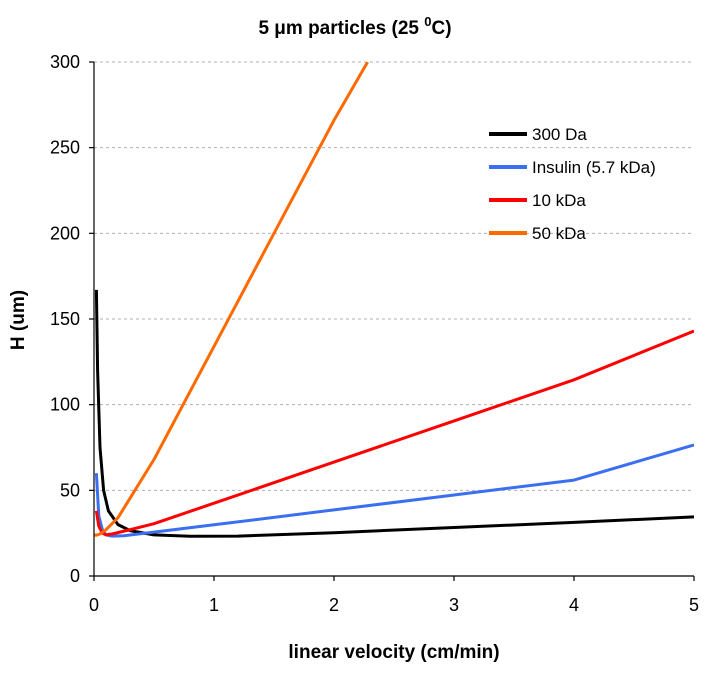 Image resolution: width=712 pixels, height=675 pixels. What do you see at coordinates (65, 405) in the screenshot?
I see `y-tick-label-2: 100` at bounding box center [65, 405].